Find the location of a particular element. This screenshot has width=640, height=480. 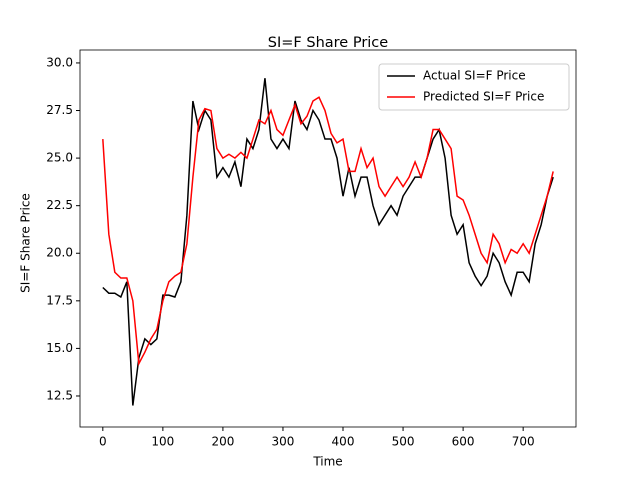

y-tick-label: 15.0 is located at coordinates (59, 348).